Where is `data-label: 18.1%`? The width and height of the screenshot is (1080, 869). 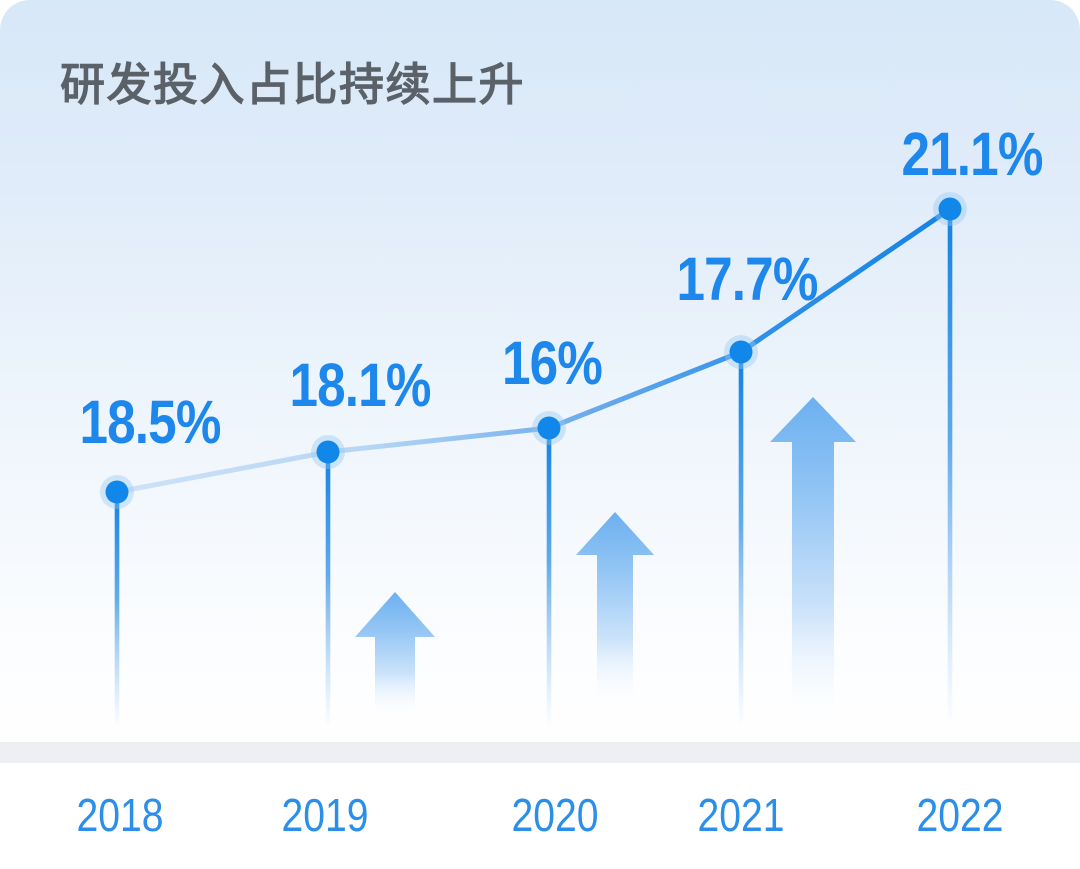 data-label: 18.1% is located at coordinates (360, 385).